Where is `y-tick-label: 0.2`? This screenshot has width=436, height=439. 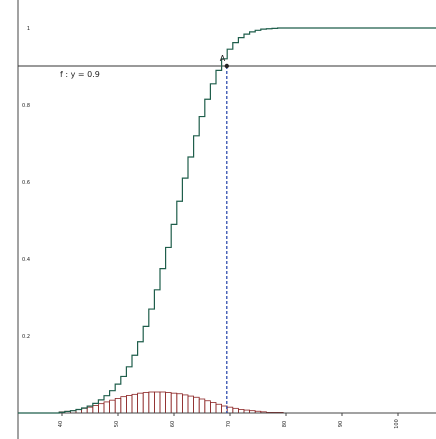 y-tick-label: 0.2 is located at coordinates (26, 337).